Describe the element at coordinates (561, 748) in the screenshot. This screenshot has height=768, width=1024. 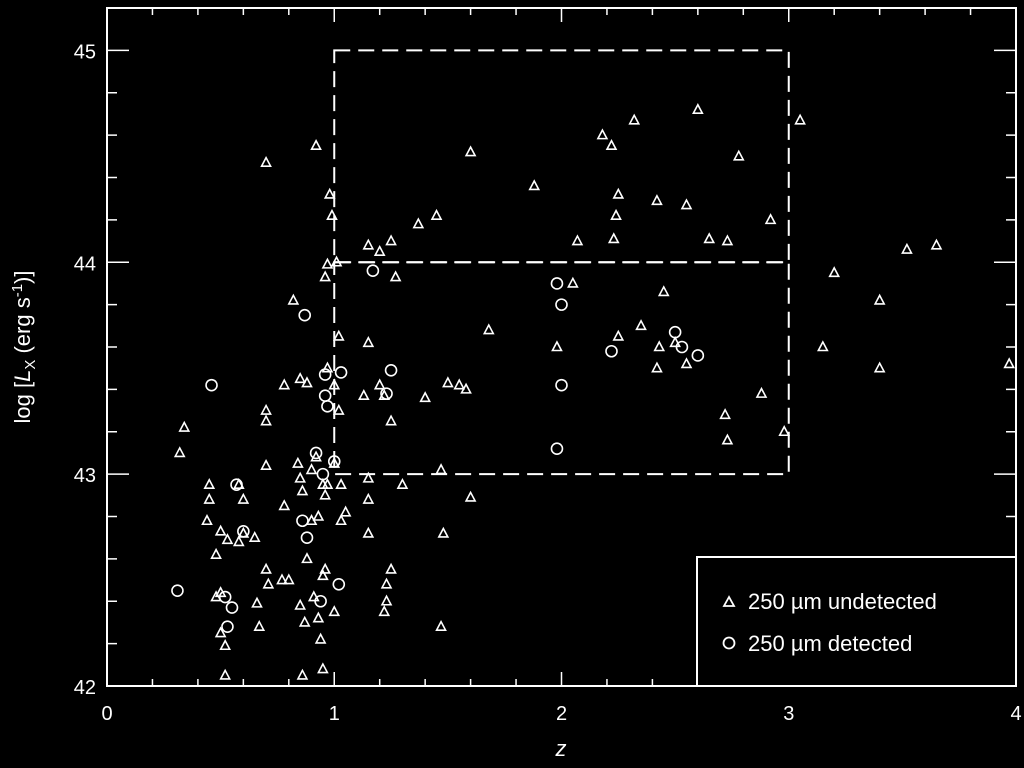
I see `x-axis-title: z` at that location.